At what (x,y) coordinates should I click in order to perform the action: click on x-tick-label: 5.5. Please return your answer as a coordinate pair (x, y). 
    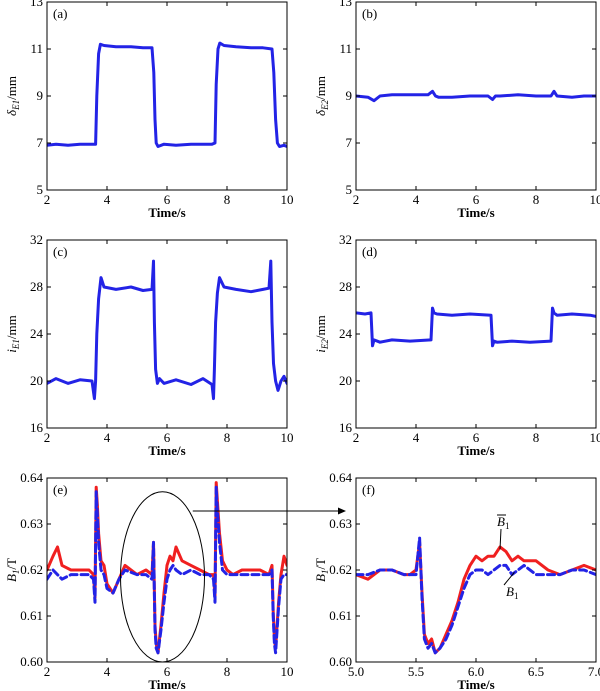
    Looking at the image, I should click on (416, 671).